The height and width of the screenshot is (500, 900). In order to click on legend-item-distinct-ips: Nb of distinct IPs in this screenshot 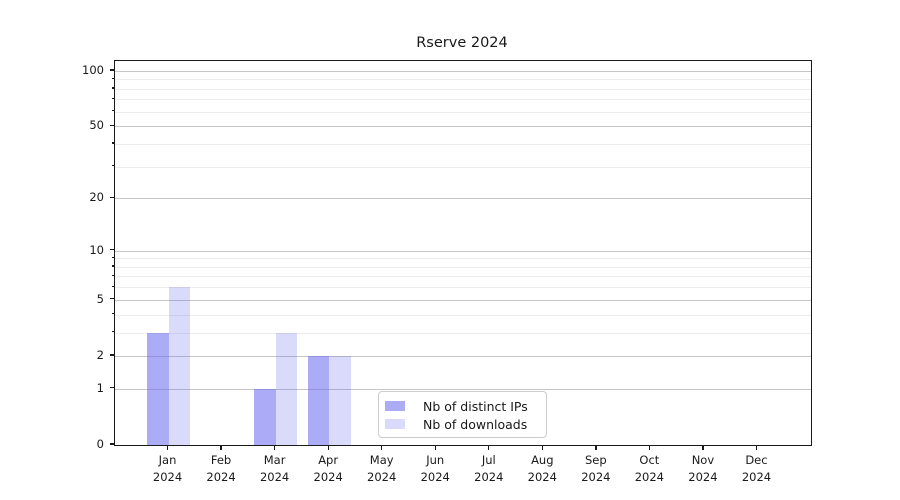, I will do `click(462, 406)`.